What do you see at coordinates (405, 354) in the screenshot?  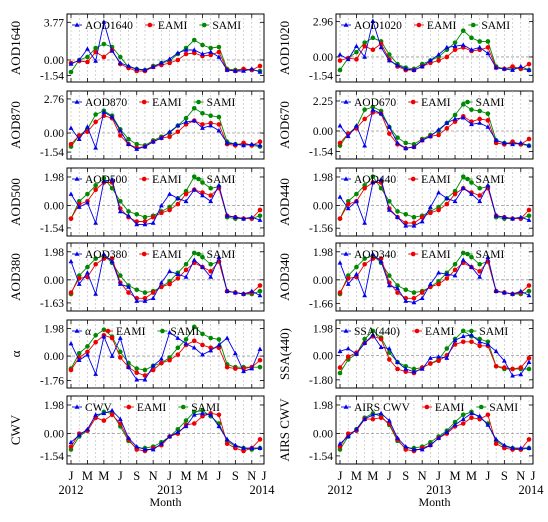 I see `panel-ssa440: 1.98 0.00 -1.80 SSA(440) SSA(440) EAMI SAMI` at bounding box center [405, 354].